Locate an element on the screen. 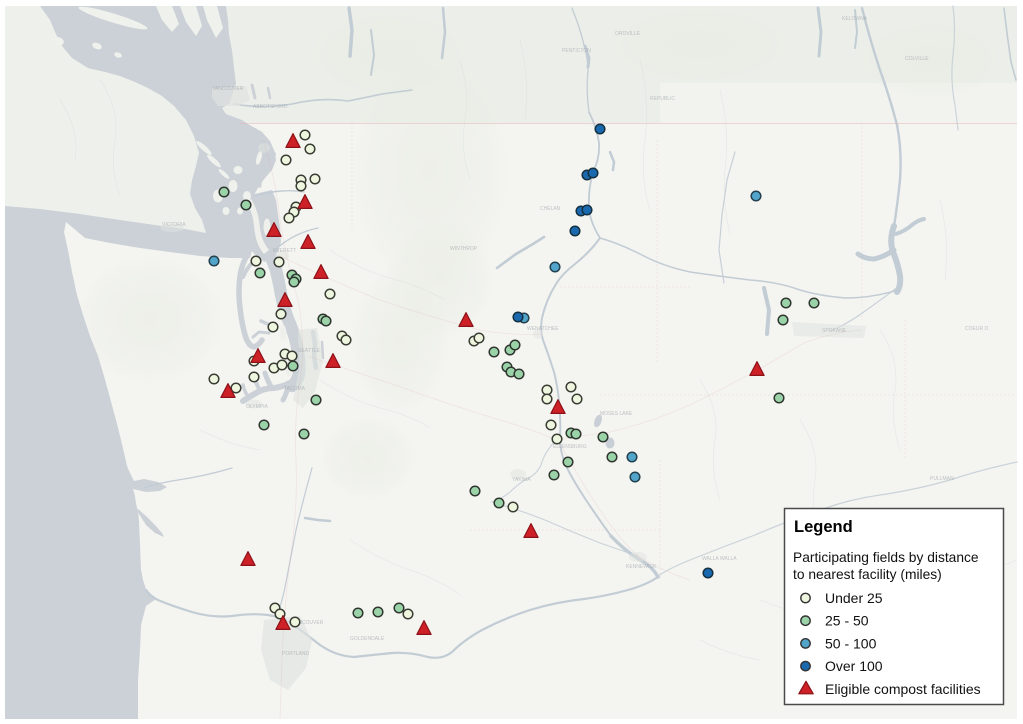  svg-text: REPUBLIC is located at coordinates (662, 99).